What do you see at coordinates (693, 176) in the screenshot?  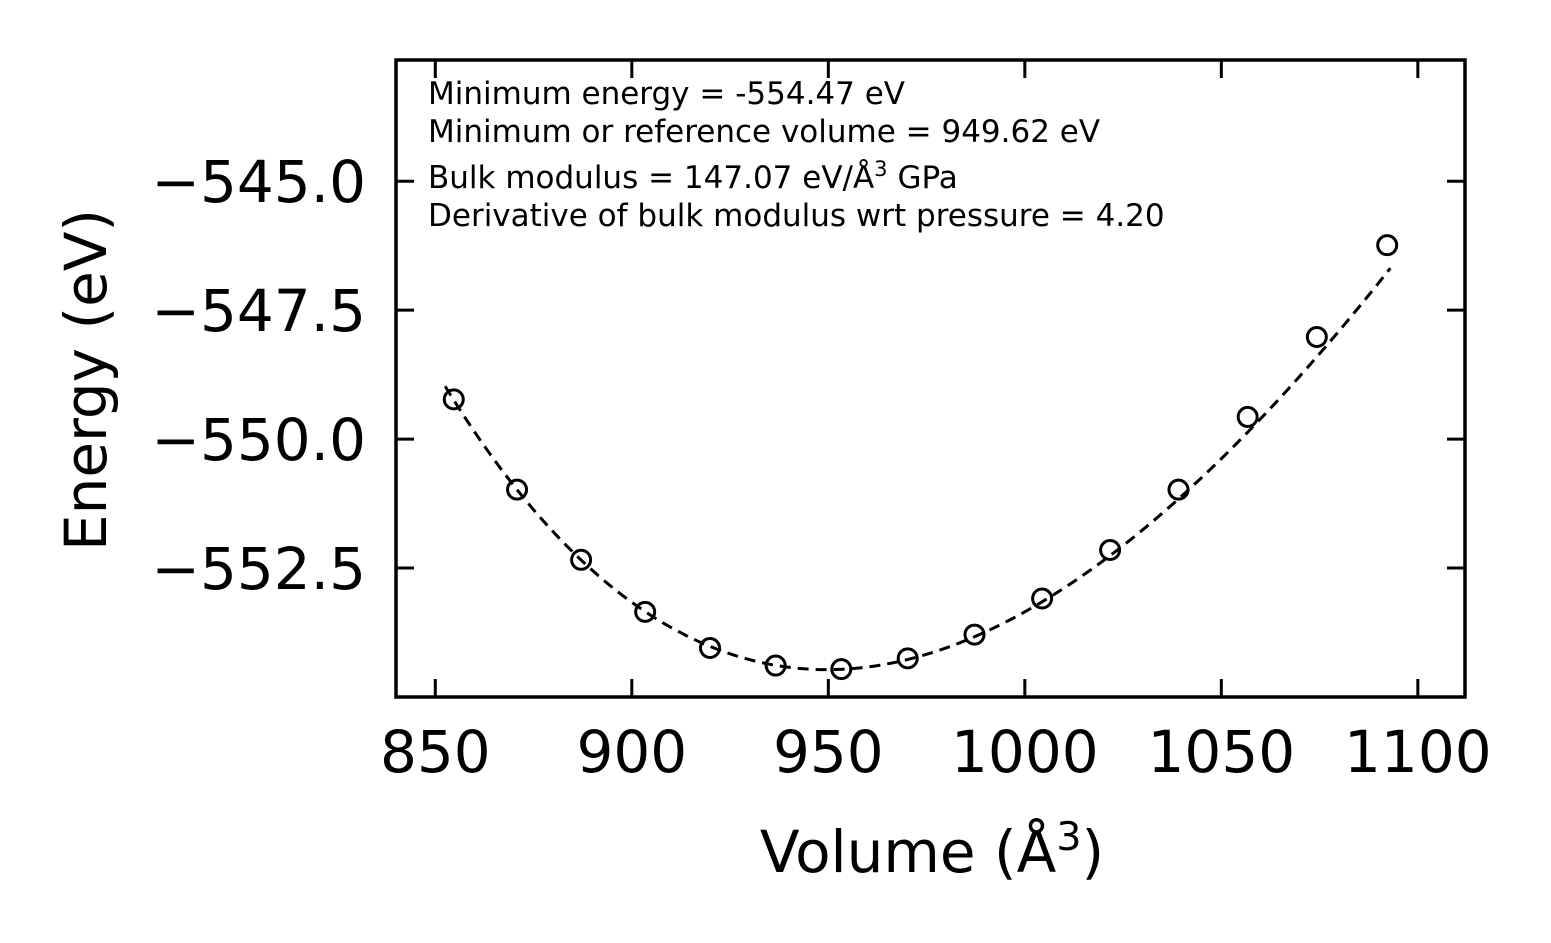 I see `annotation-bulk-modulus: Bulk modulus = 147.07 eV/Å3 GPa` at bounding box center [693, 176].